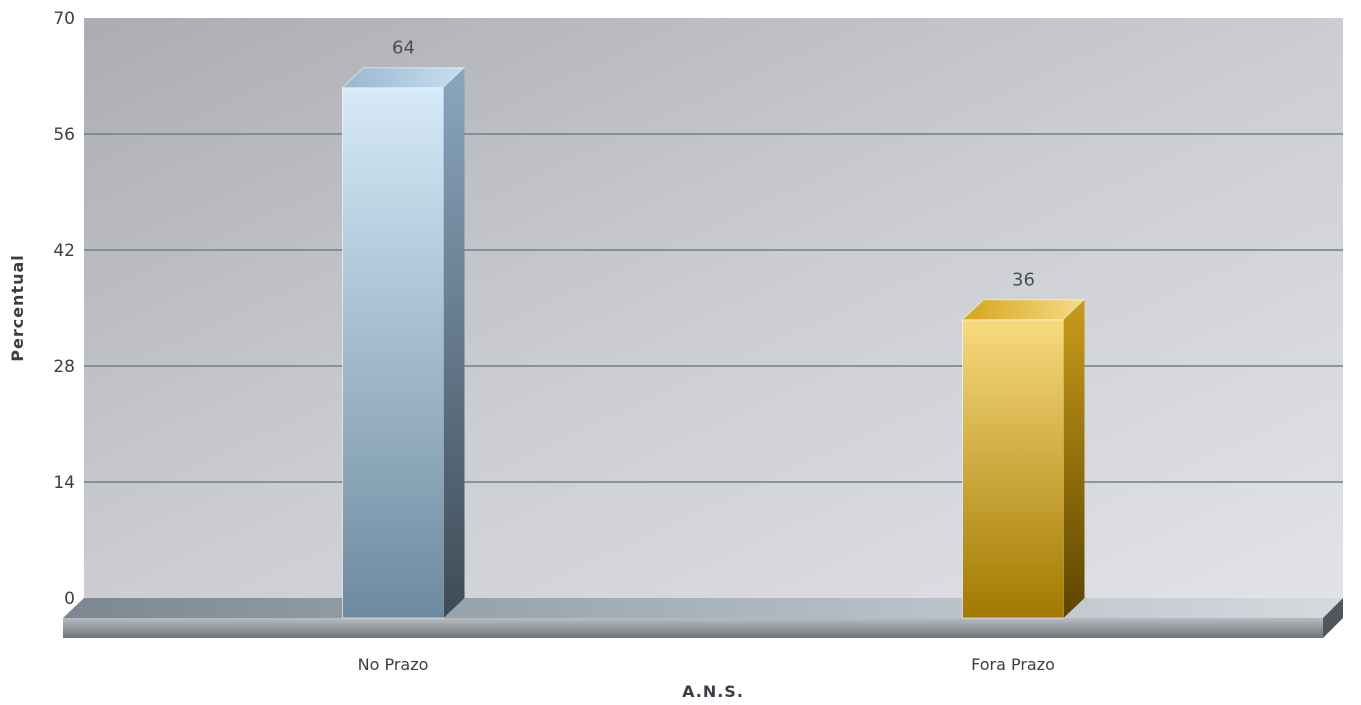 Image resolution: width=1361 pixels, height=705 pixels. I want to click on y-tick-label: 28, so click(64, 367).